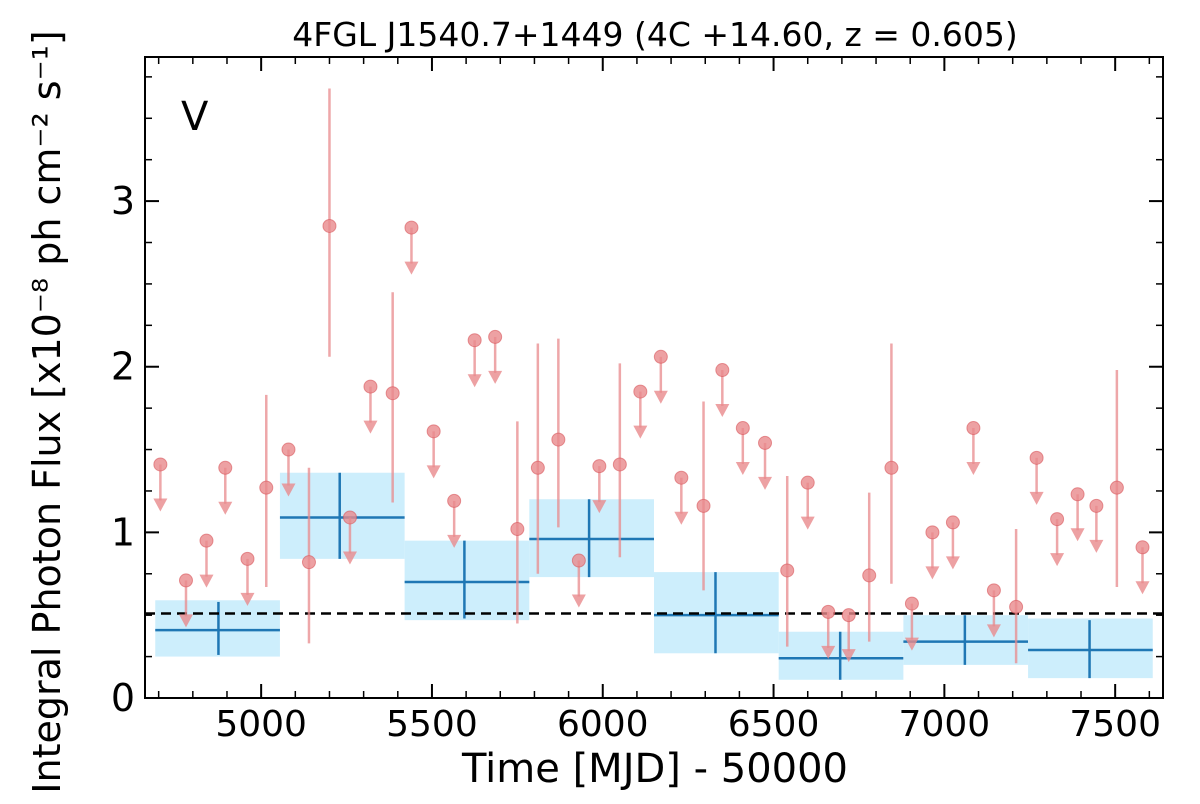 This screenshot has width=1200, height=804. I want to click on x-axis-label: Time [MJD] - 50000, so click(654, 769).